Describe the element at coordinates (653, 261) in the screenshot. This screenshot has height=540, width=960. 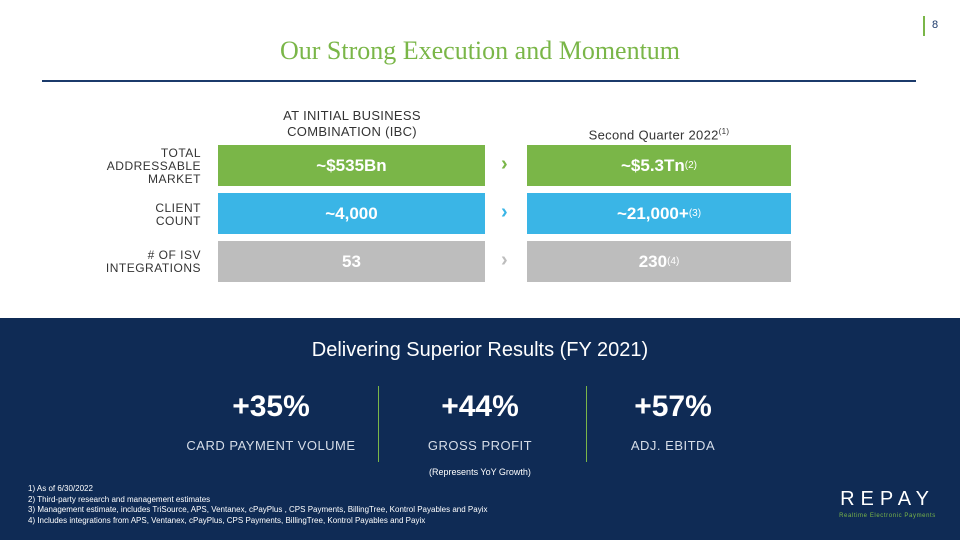
I see `isv-q2-value: 230` at that location.